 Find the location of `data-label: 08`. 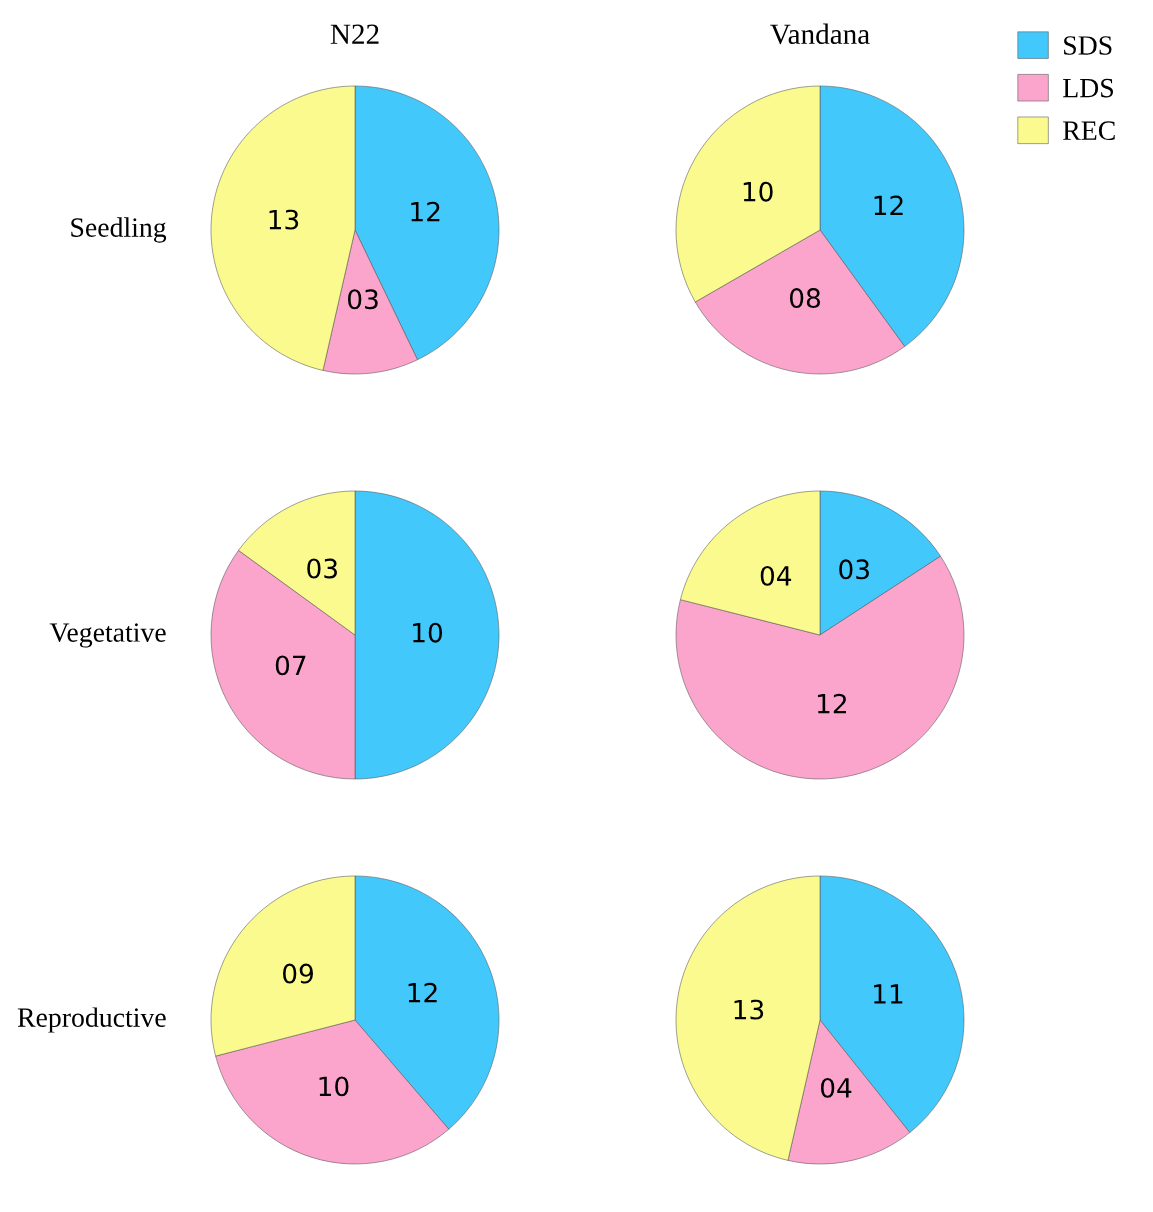

data-label: 08 is located at coordinates (805, 298).